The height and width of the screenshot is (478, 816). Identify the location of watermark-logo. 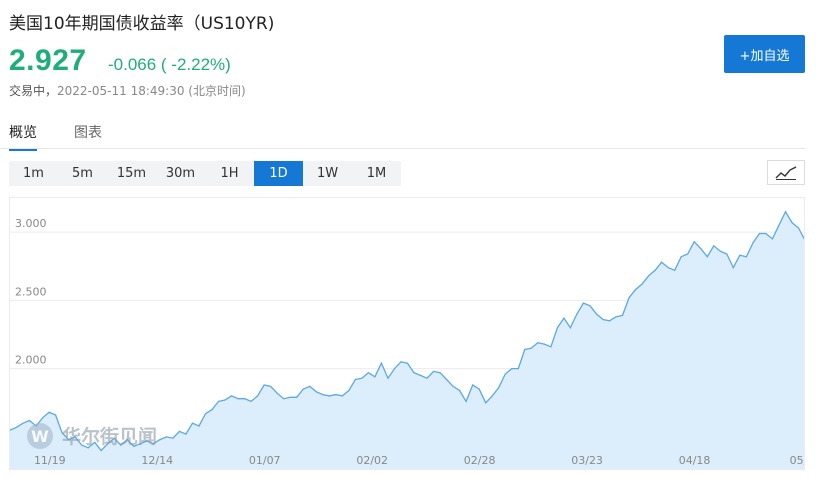
(40, 436).